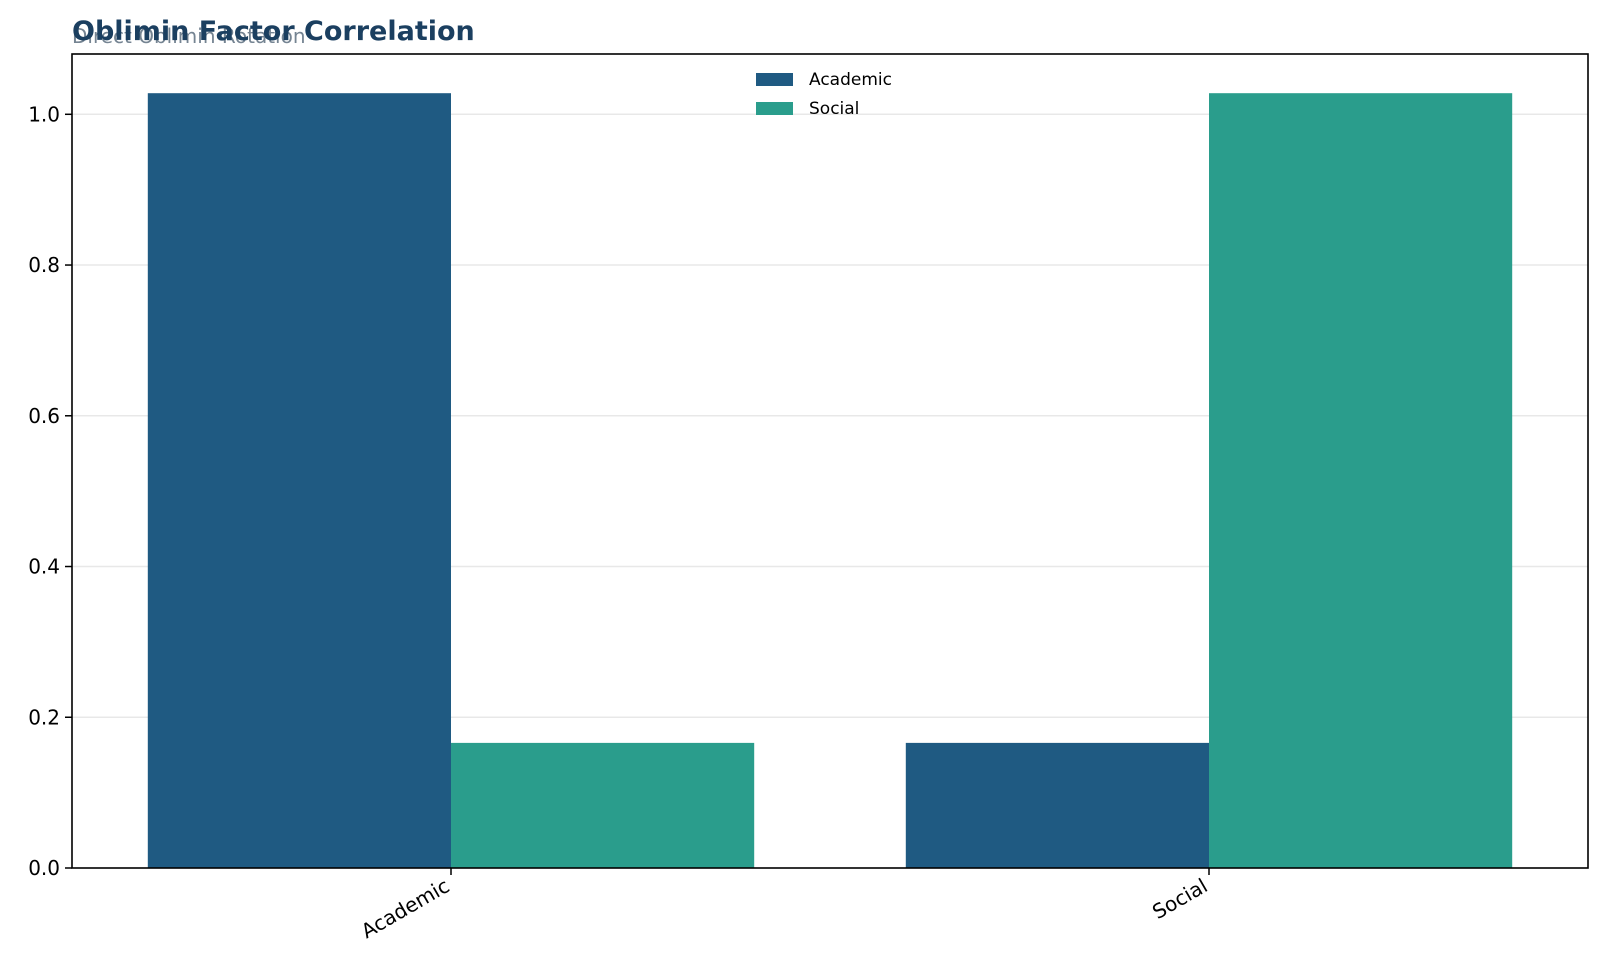  What do you see at coordinates (603, 805) in the screenshot?
I see `bar-social-academic` at bounding box center [603, 805].